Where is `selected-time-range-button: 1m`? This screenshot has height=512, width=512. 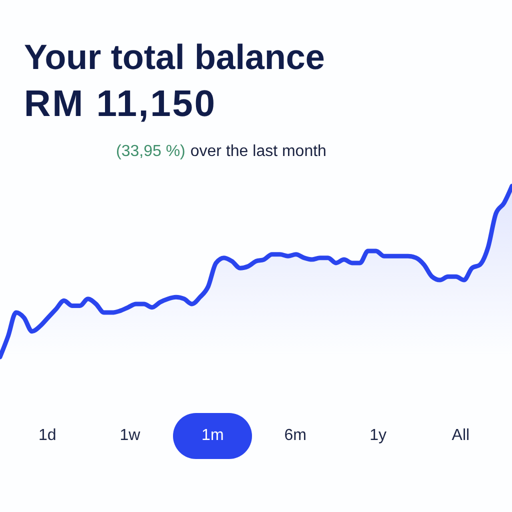
selected-time-range-button: 1m is located at coordinates (212, 436).